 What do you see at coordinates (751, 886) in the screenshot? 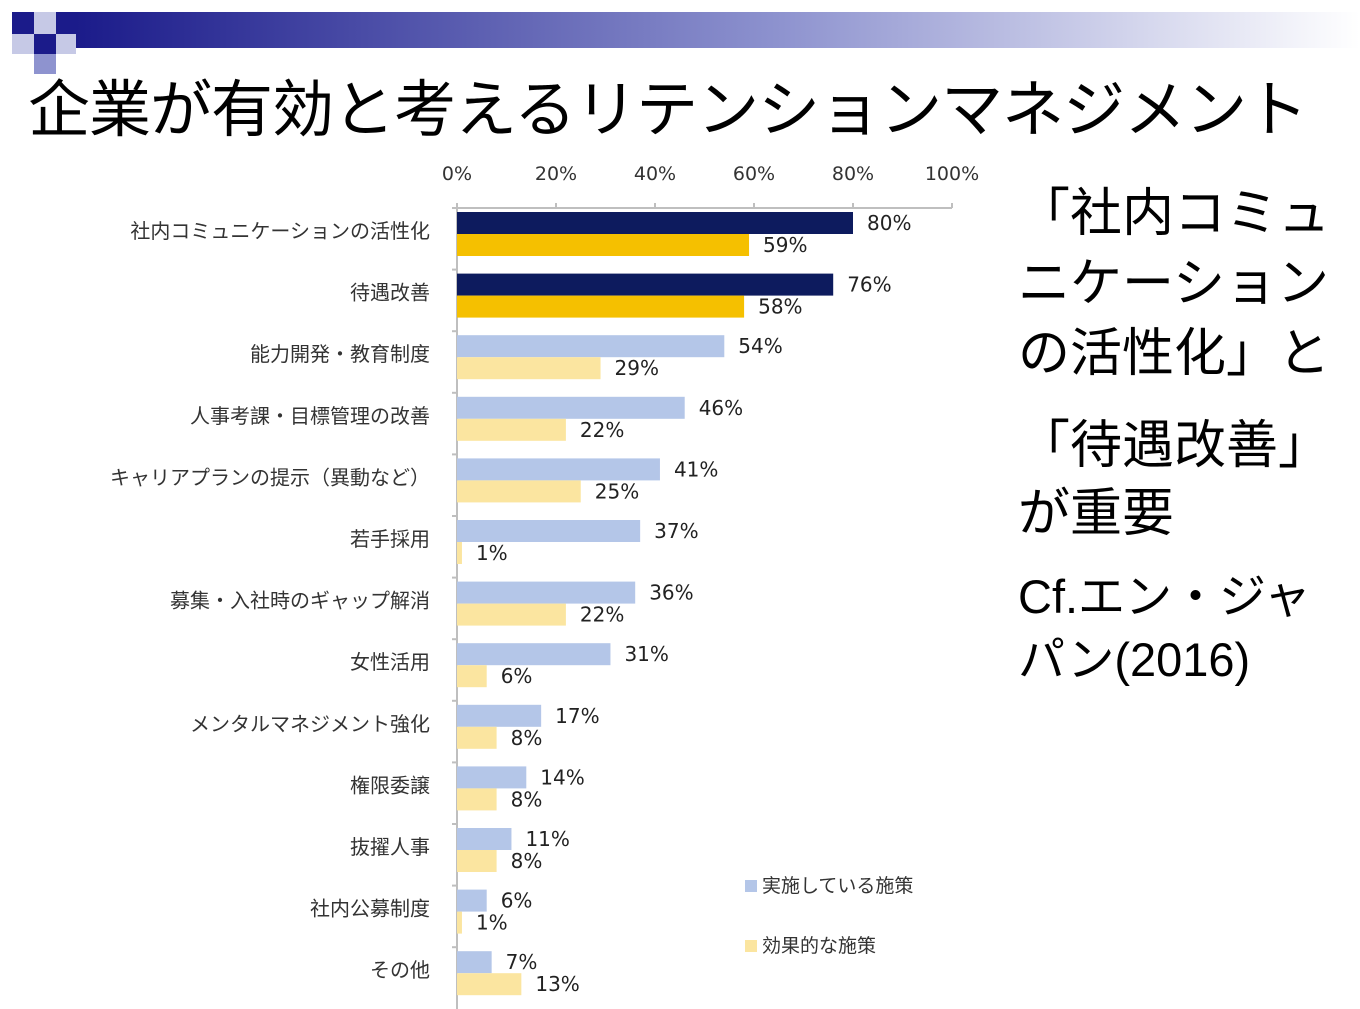
I see `legend-swatch-implemented` at bounding box center [751, 886].